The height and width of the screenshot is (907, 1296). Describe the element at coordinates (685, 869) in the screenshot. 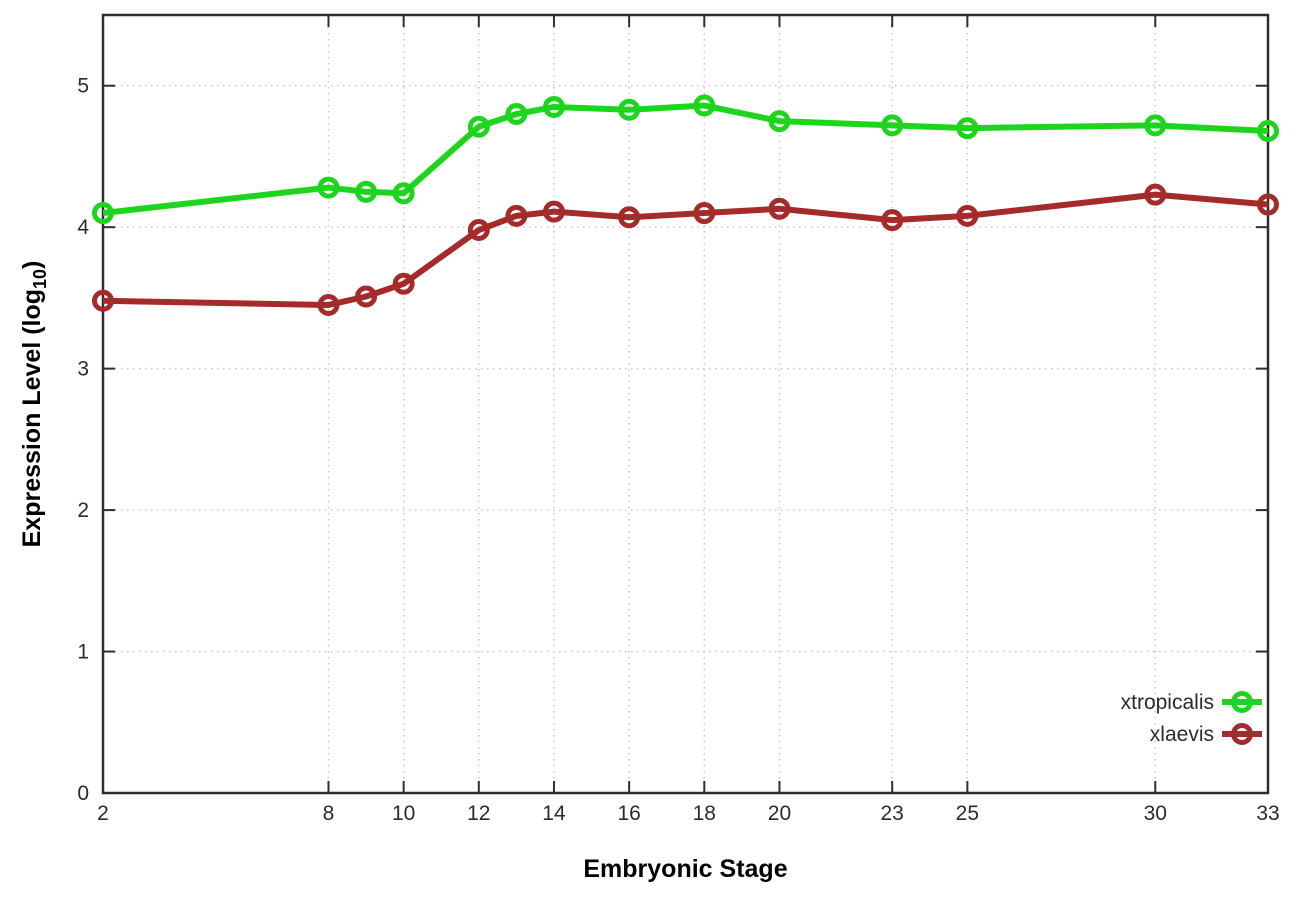

I see `x-axis-title: Embryonic Stage` at that location.